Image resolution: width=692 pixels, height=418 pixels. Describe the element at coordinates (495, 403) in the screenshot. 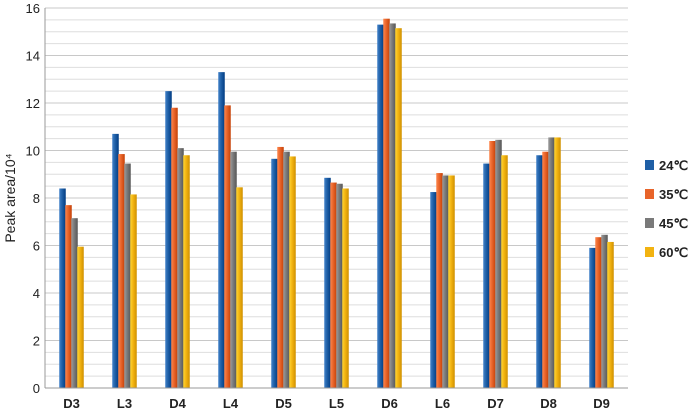

I see `x-tick-label: D7` at that location.